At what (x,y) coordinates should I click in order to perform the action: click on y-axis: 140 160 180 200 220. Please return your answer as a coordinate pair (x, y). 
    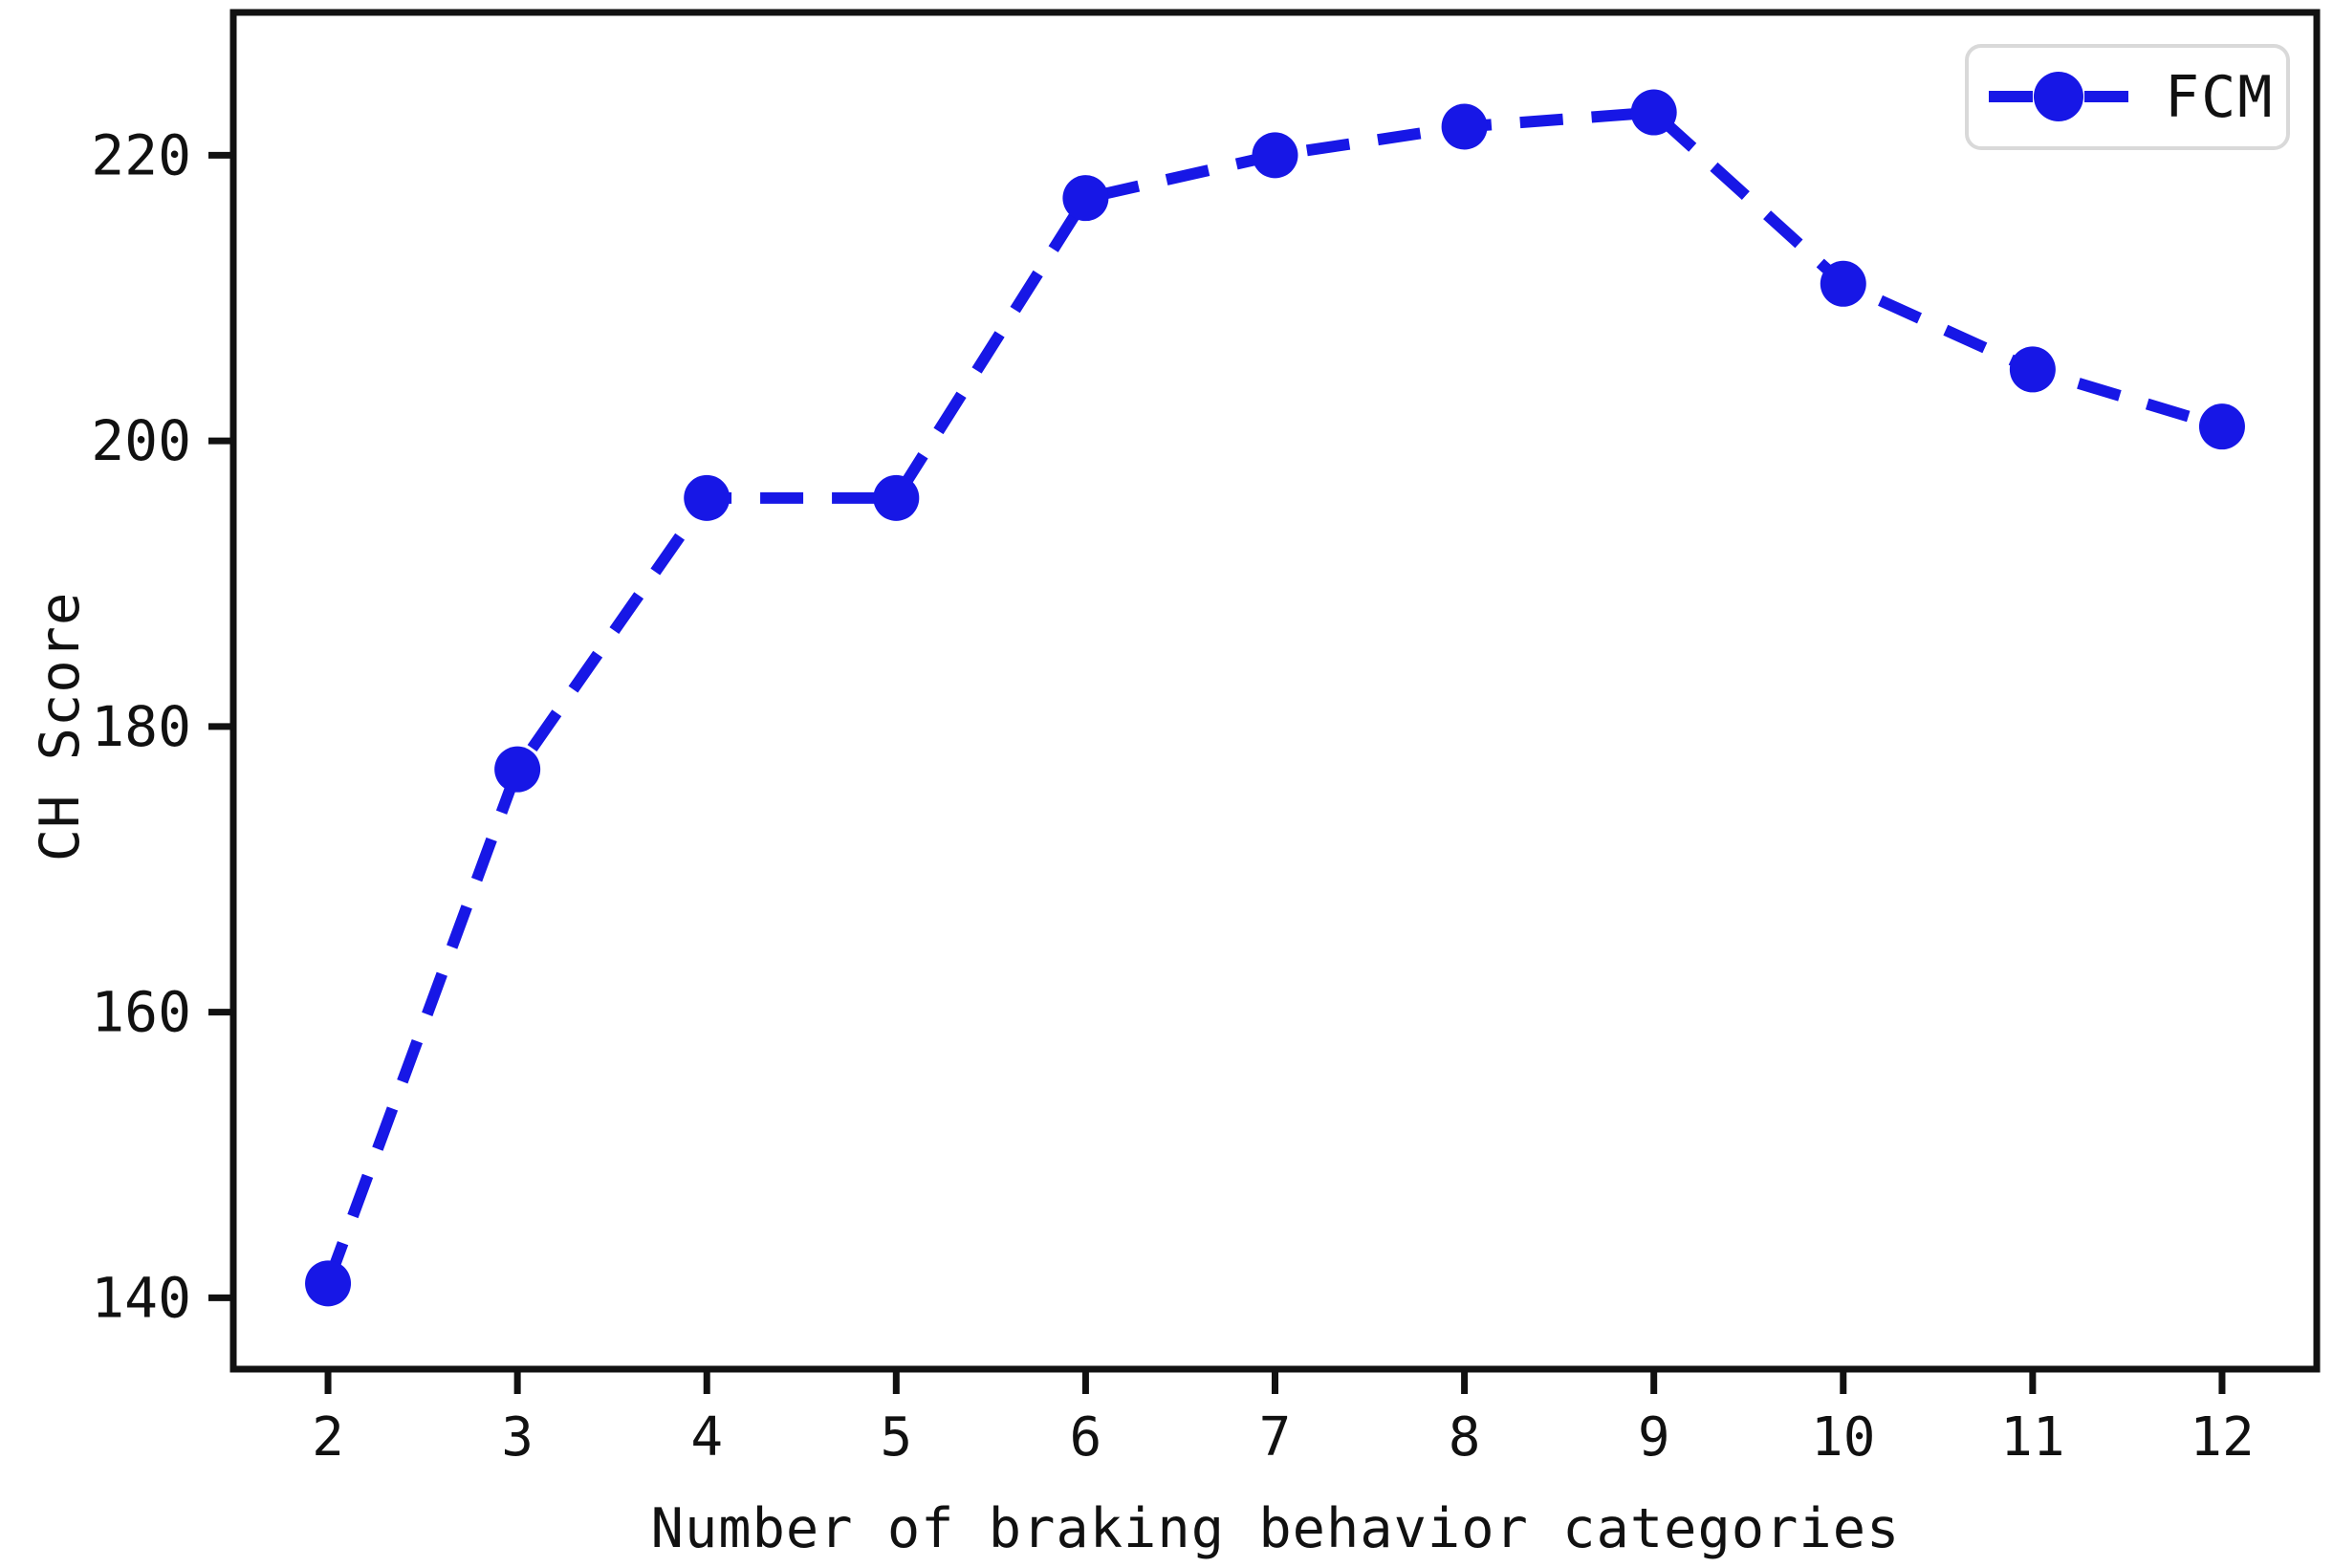
    Looking at the image, I should click on (162, 726).